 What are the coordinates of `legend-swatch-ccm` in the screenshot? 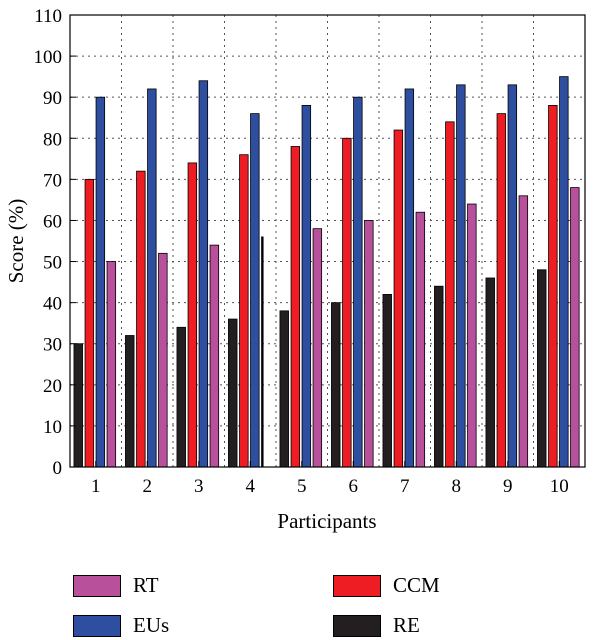 It's located at (357, 585).